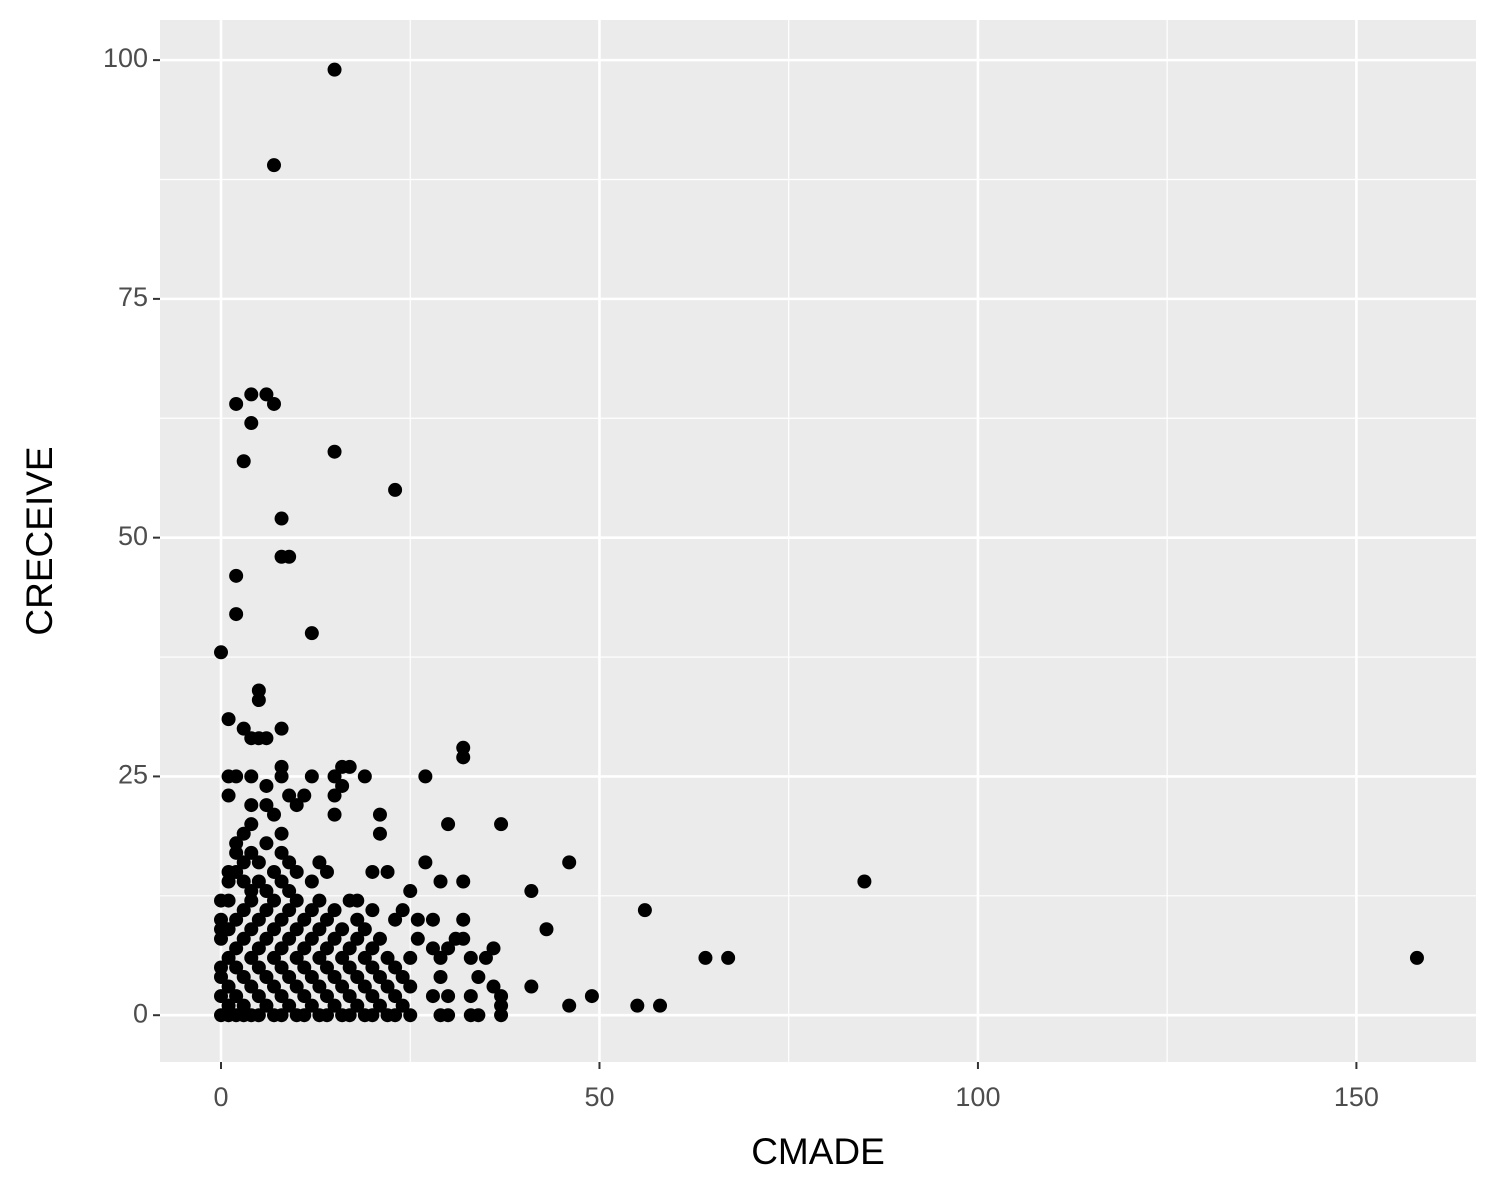  Describe the element at coordinates (1356, 1097) in the screenshot. I see `x-tick-label: 150` at that location.